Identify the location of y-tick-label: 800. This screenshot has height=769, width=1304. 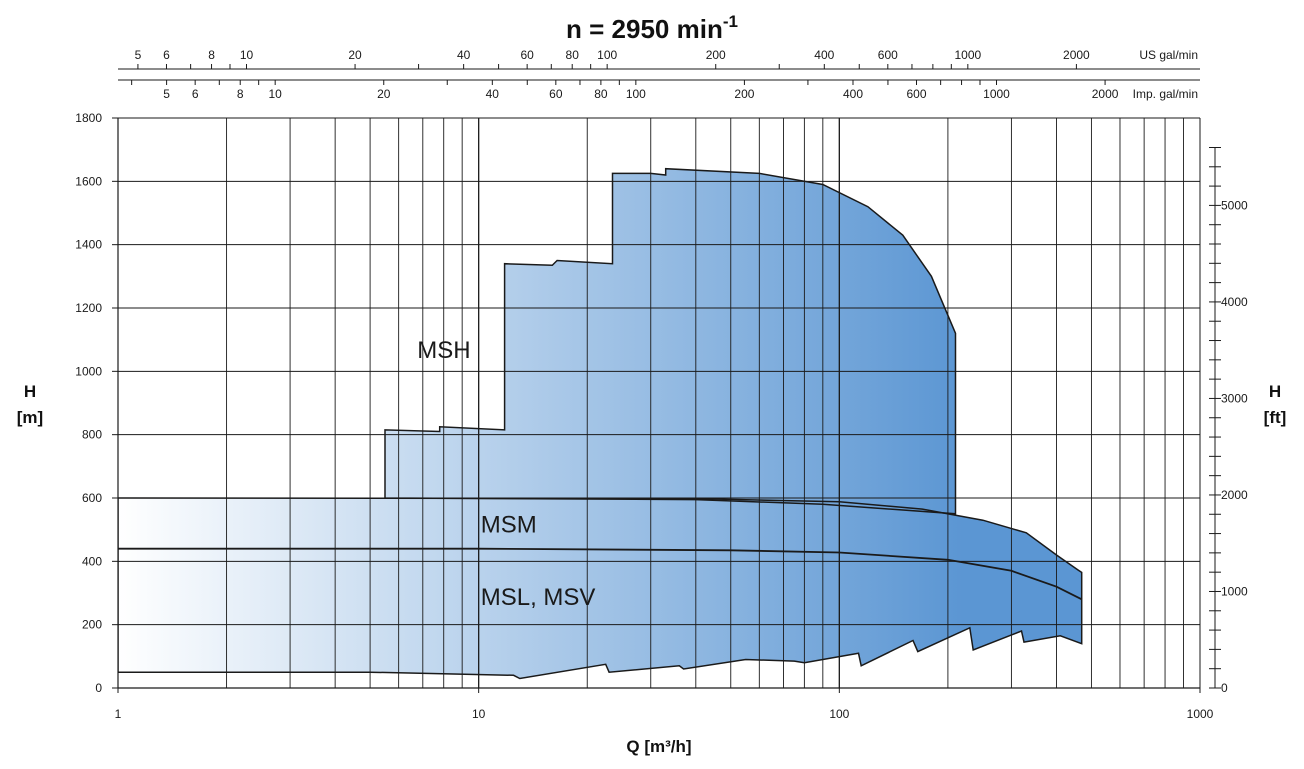
(92, 435).